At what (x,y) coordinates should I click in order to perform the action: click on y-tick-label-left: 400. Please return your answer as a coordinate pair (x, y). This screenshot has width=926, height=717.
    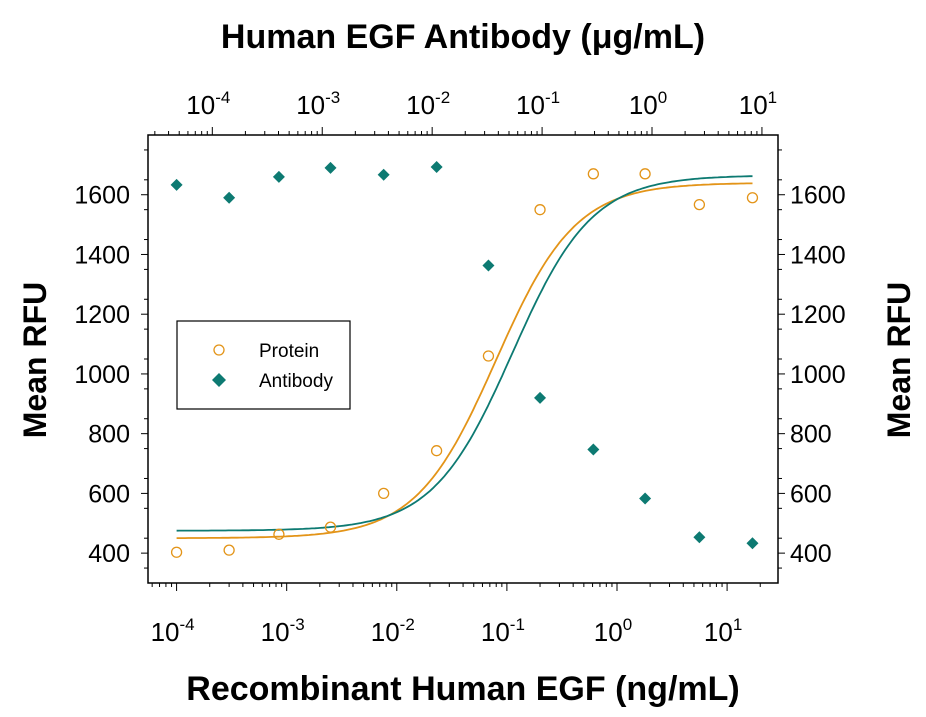
    Looking at the image, I should click on (109, 554).